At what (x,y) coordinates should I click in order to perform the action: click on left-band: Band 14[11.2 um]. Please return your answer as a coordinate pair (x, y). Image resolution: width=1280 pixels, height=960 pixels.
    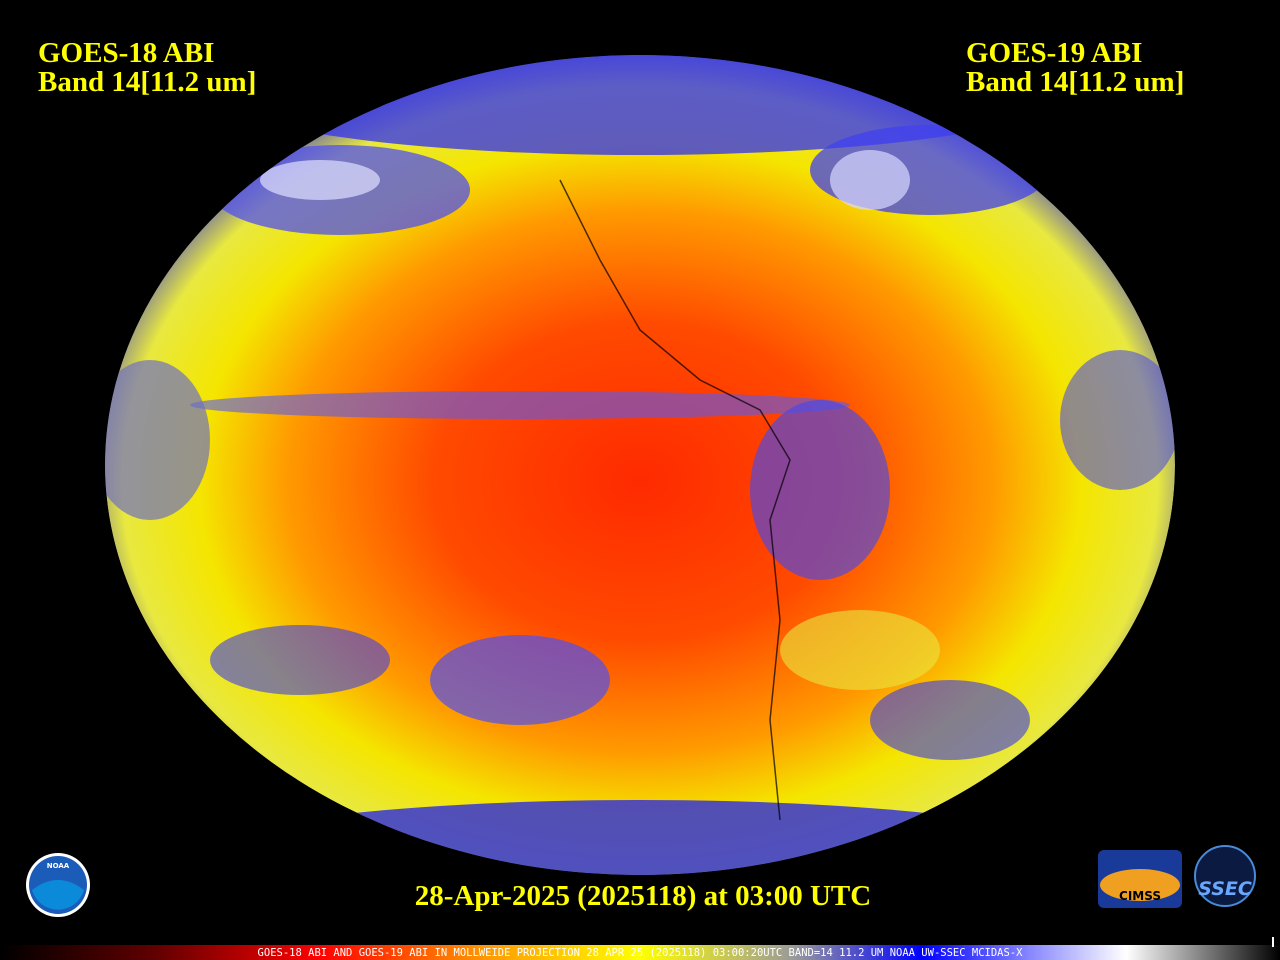
    Looking at the image, I should click on (147, 82).